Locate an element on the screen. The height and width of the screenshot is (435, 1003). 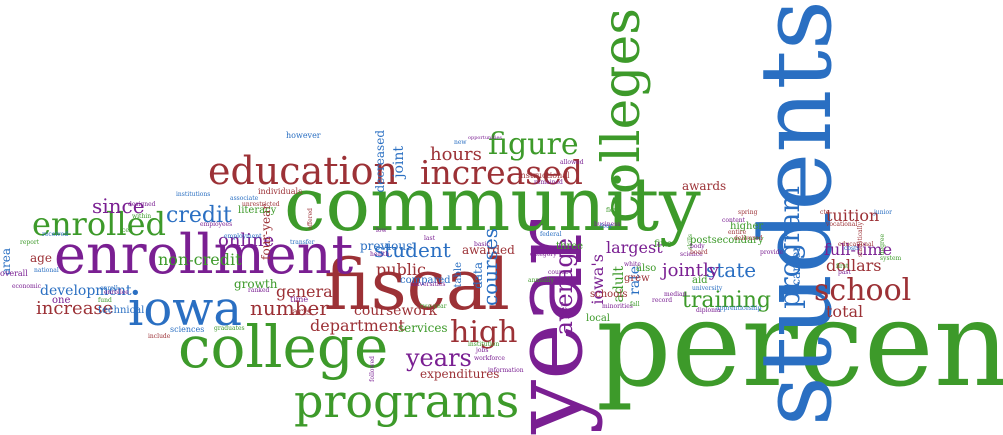
word-degree: degree is located at coordinates (882, 245).